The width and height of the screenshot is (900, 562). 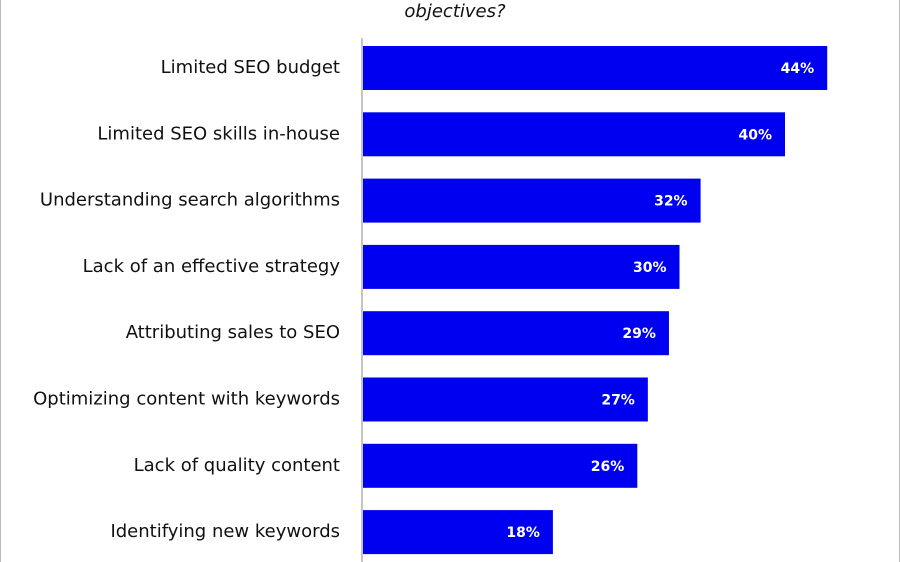 What do you see at coordinates (186, 399) in the screenshot?
I see `category-label: Optimizing content with keywords` at bounding box center [186, 399].